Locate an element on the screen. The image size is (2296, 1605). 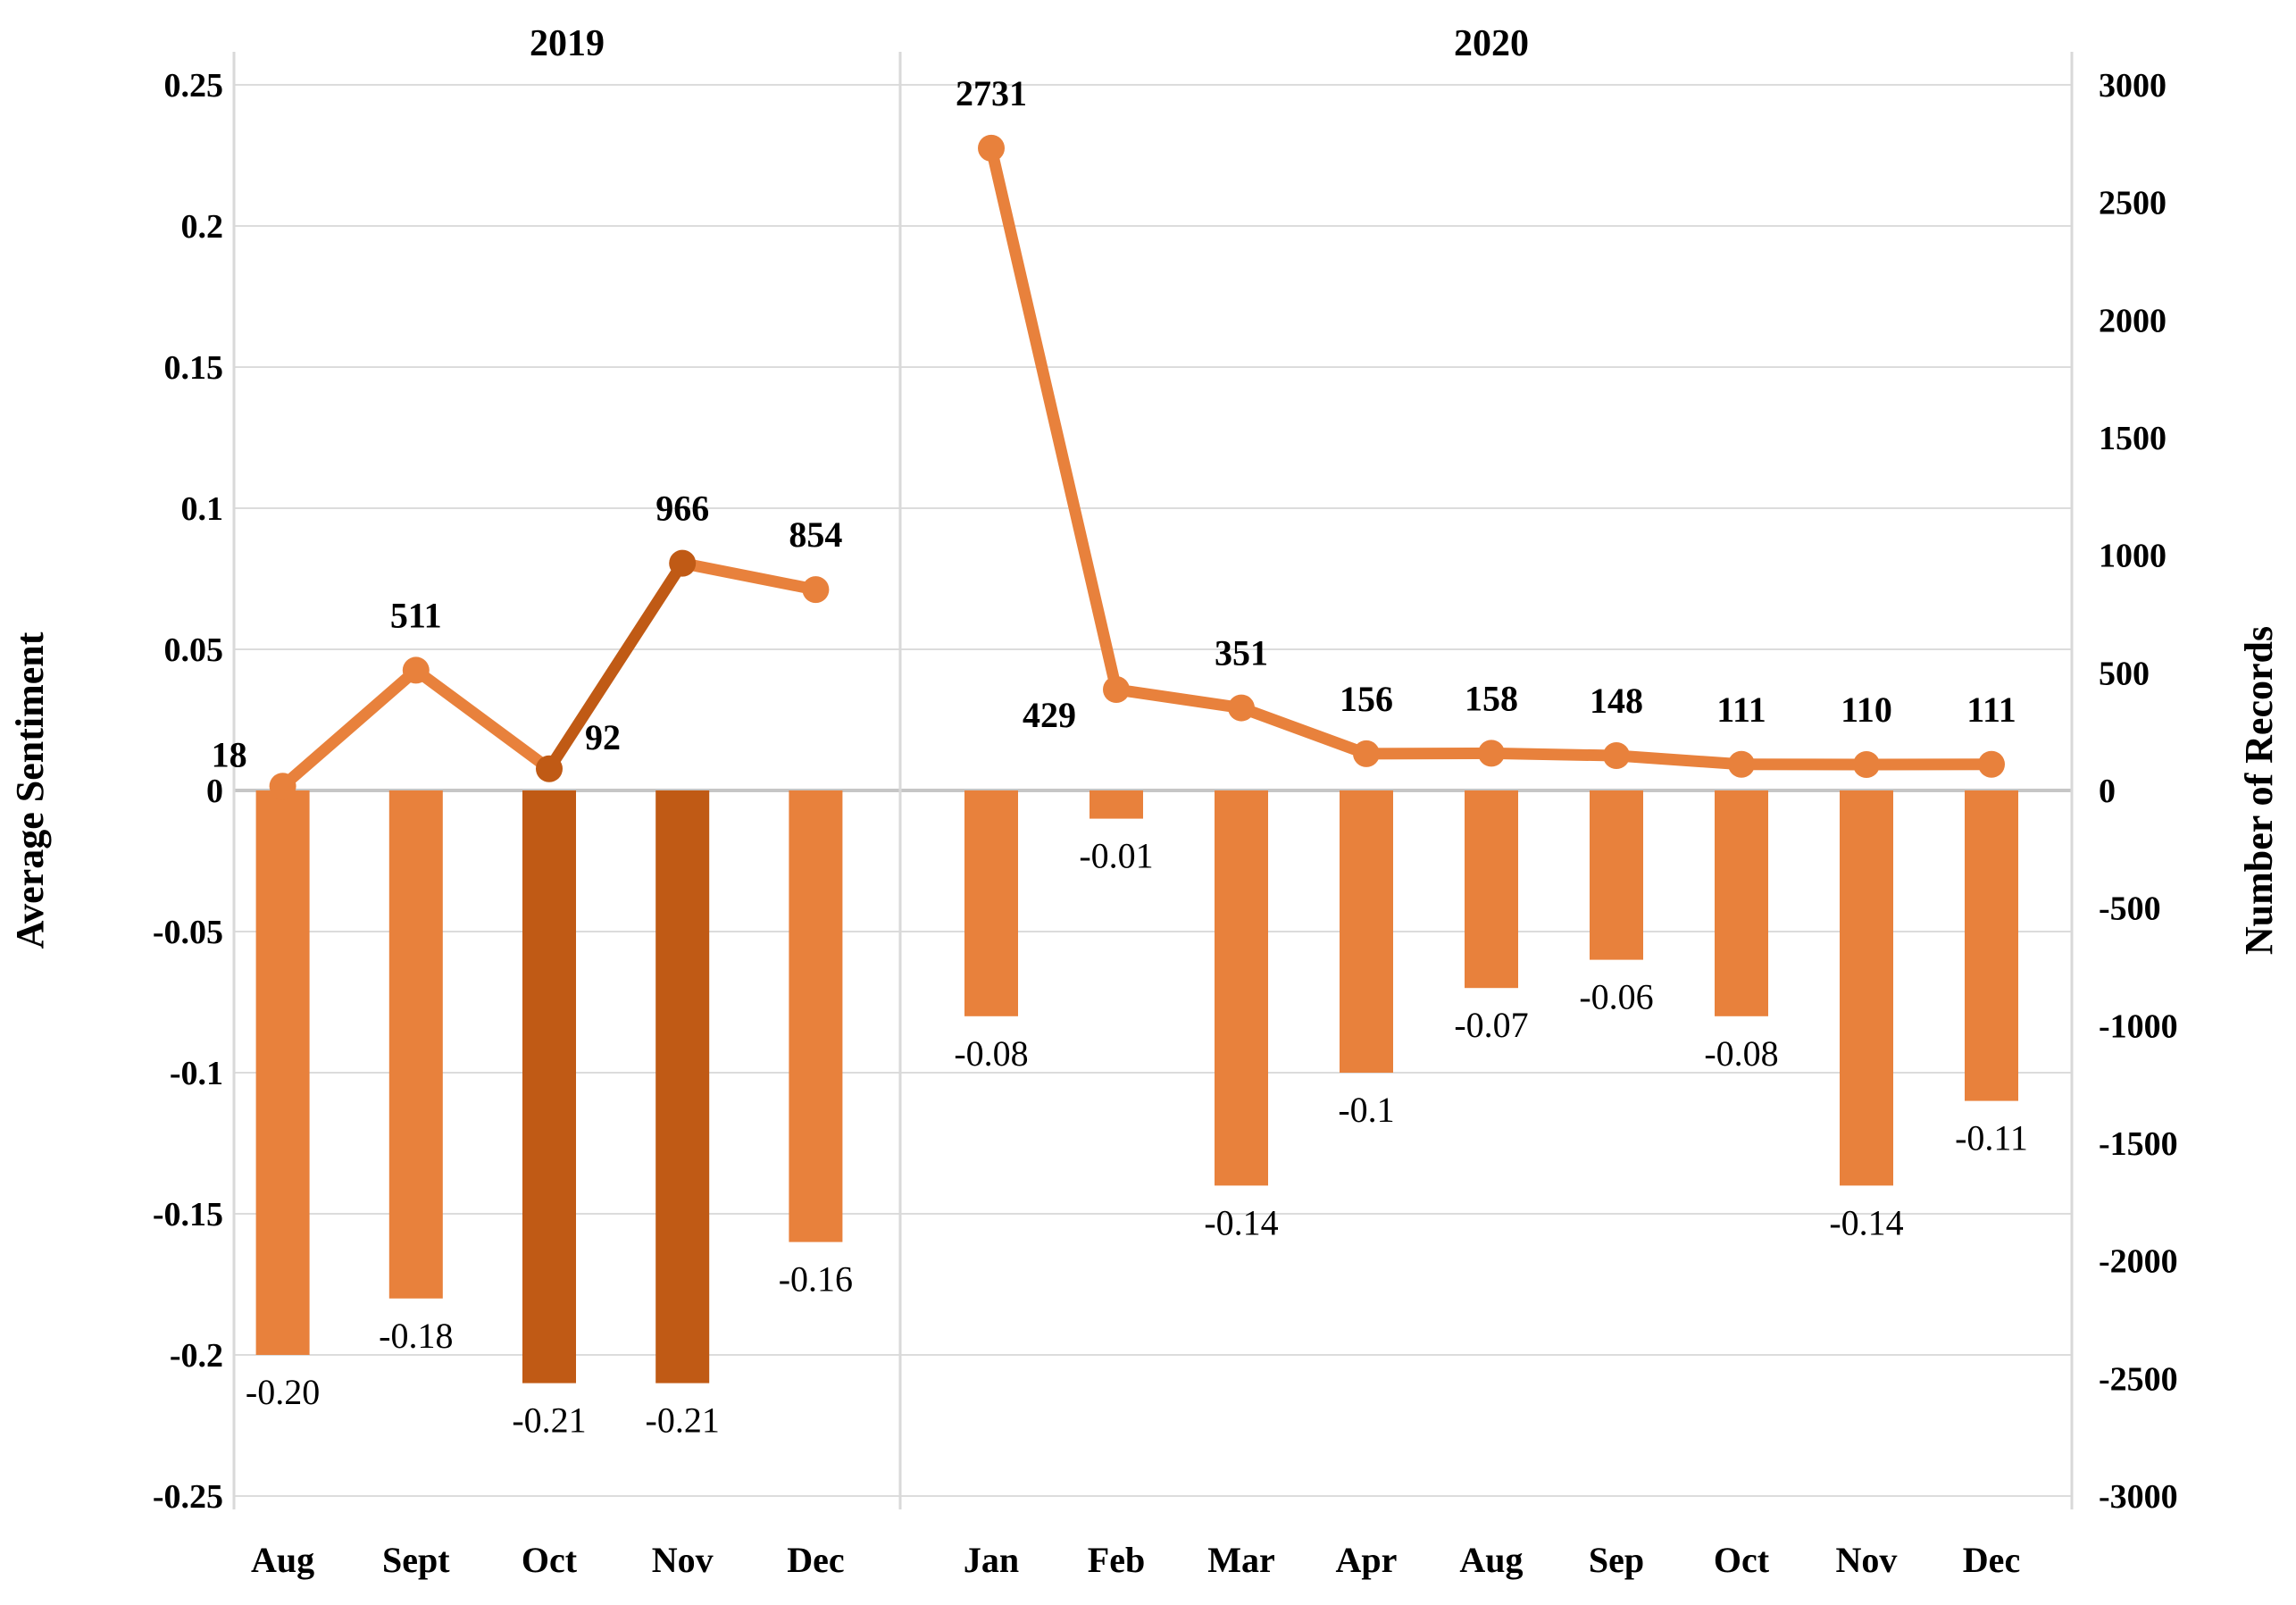
right-axis-tick--2500: -2500 is located at coordinates (2138, 1379).